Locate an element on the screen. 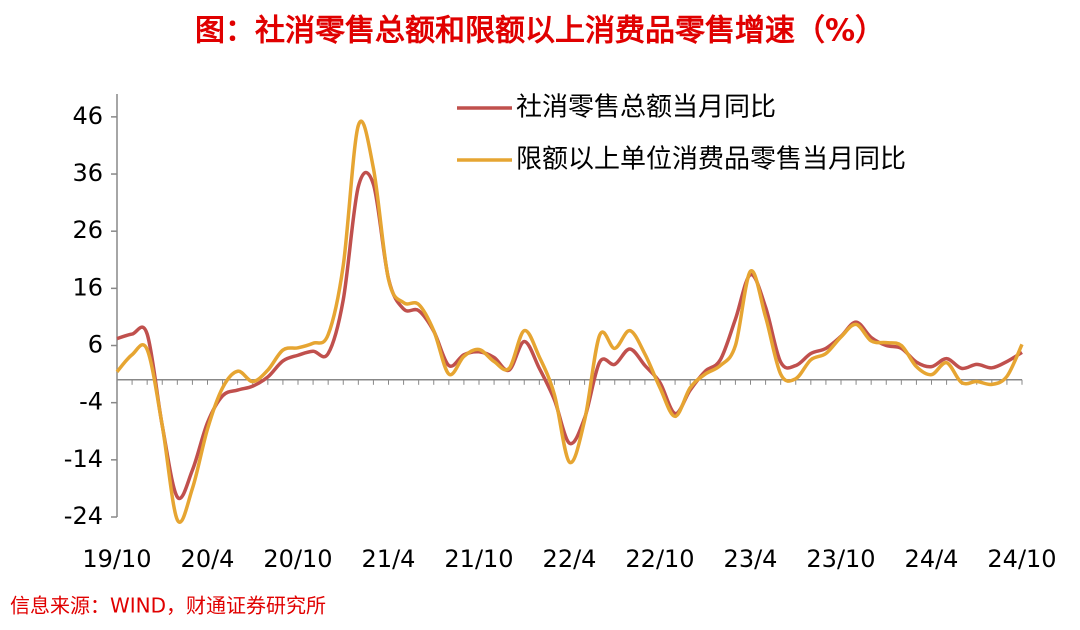  x-tick-label: 21/10 is located at coordinates (478, 559).